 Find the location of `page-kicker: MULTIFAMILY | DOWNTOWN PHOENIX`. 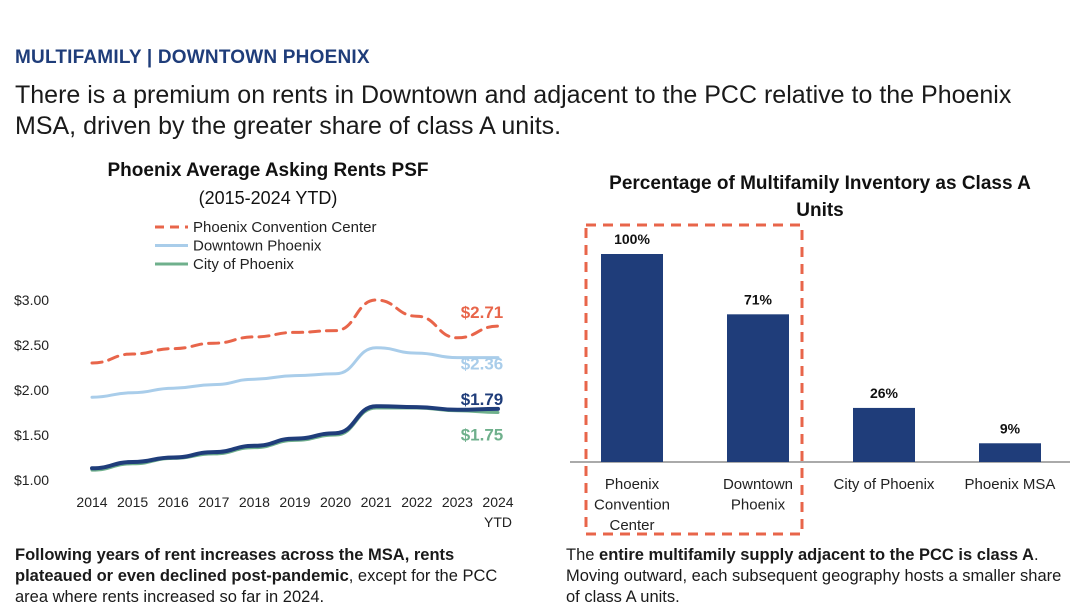

page-kicker: MULTIFAMILY | DOWNTOWN PHOENIX is located at coordinates (192, 57).